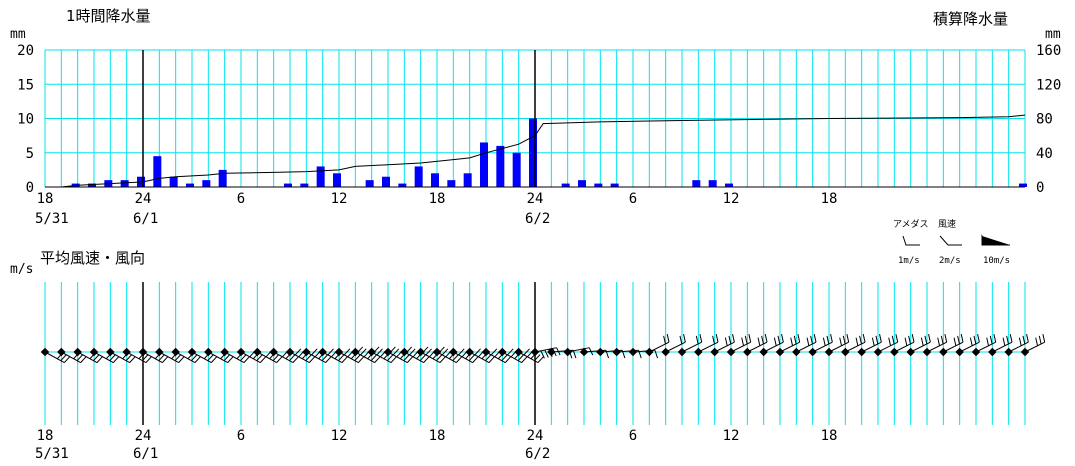 This screenshot has width=1075, height=466. I want to click on precip-y-tick-label: 20, so click(25, 51).